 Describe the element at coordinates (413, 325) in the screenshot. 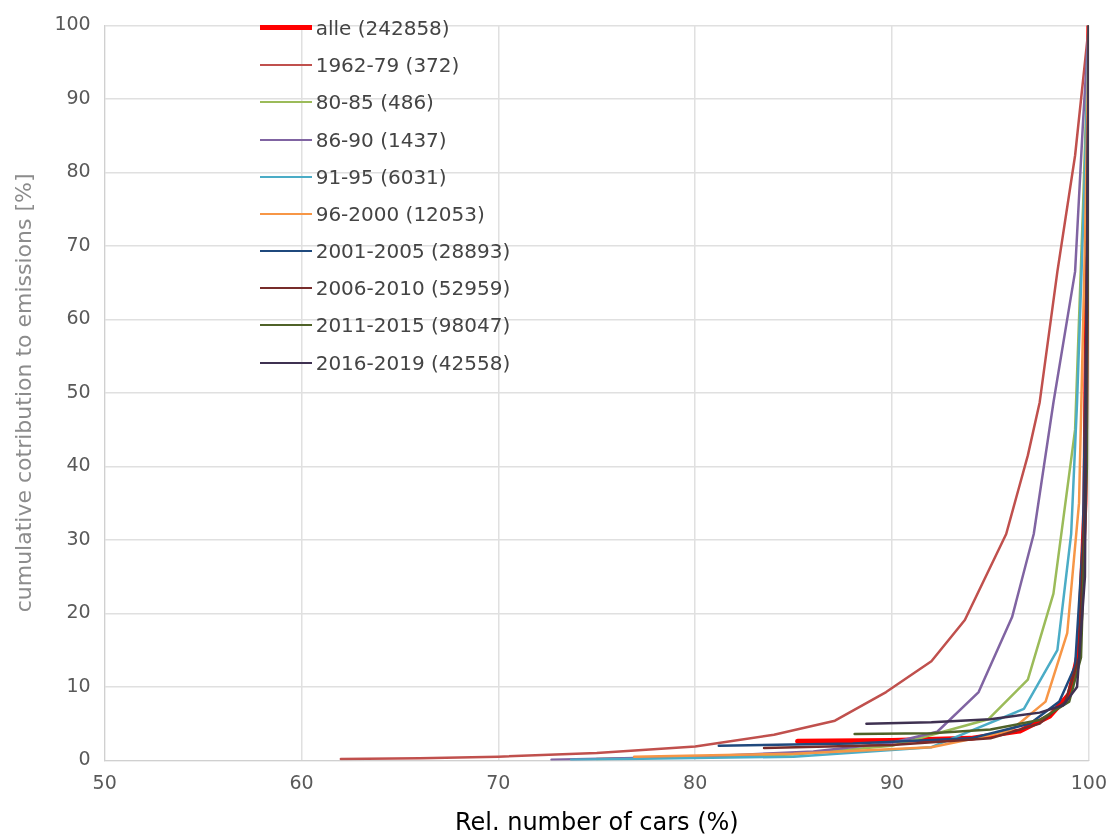

I see `legend-label: 2011-2015 (98047)` at that location.